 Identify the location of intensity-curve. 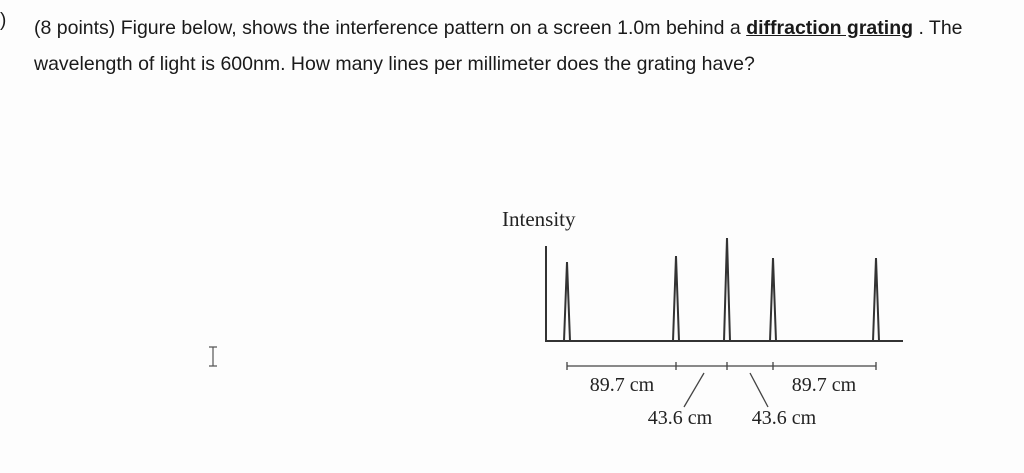
(718, 289).